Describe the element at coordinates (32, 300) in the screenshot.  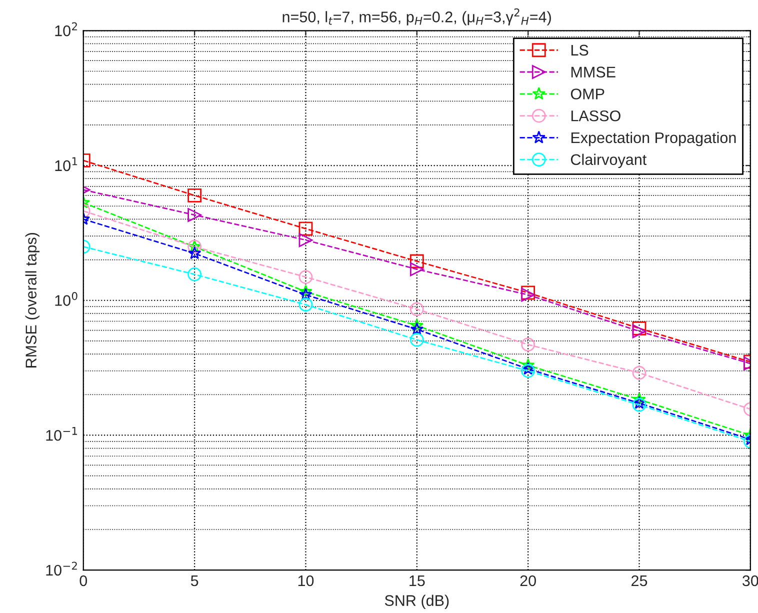
I see `y-axis-title: RMSE (overall taps)` at that location.